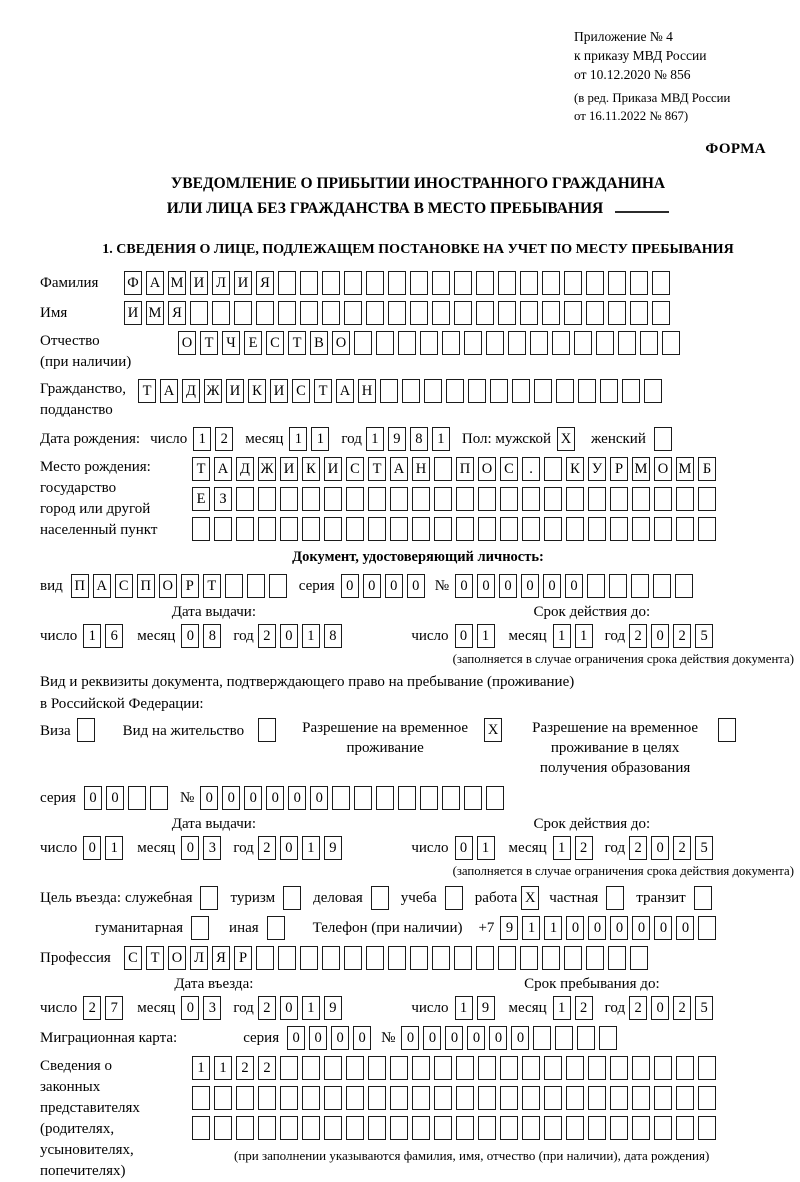 The image size is (800, 1182). What do you see at coordinates (367, 391) in the screenshot?
I see `char-cell: Н` at bounding box center [367, 391].